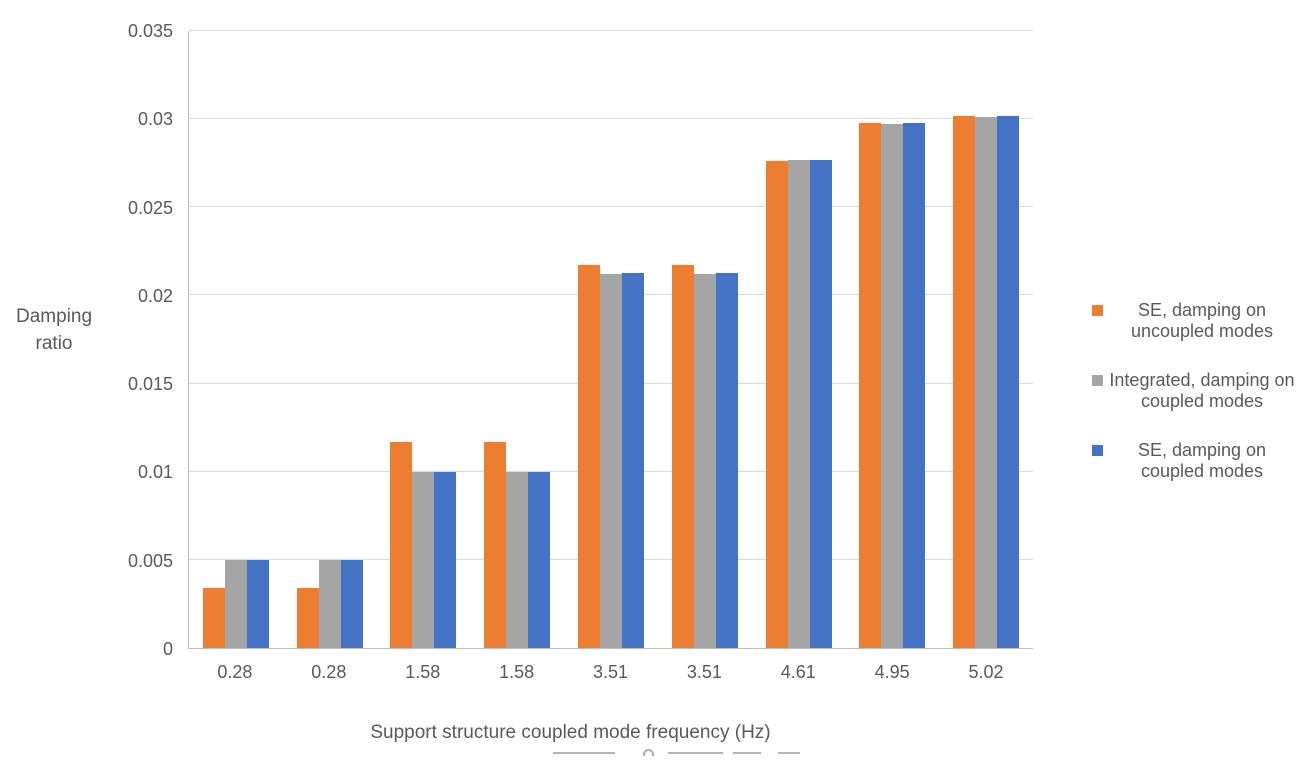 Image resolution: width=1296 pixels, height=771 pixels. I want to click on legend-item: SE, damping on uncoupled modes, so click(1194, 321).